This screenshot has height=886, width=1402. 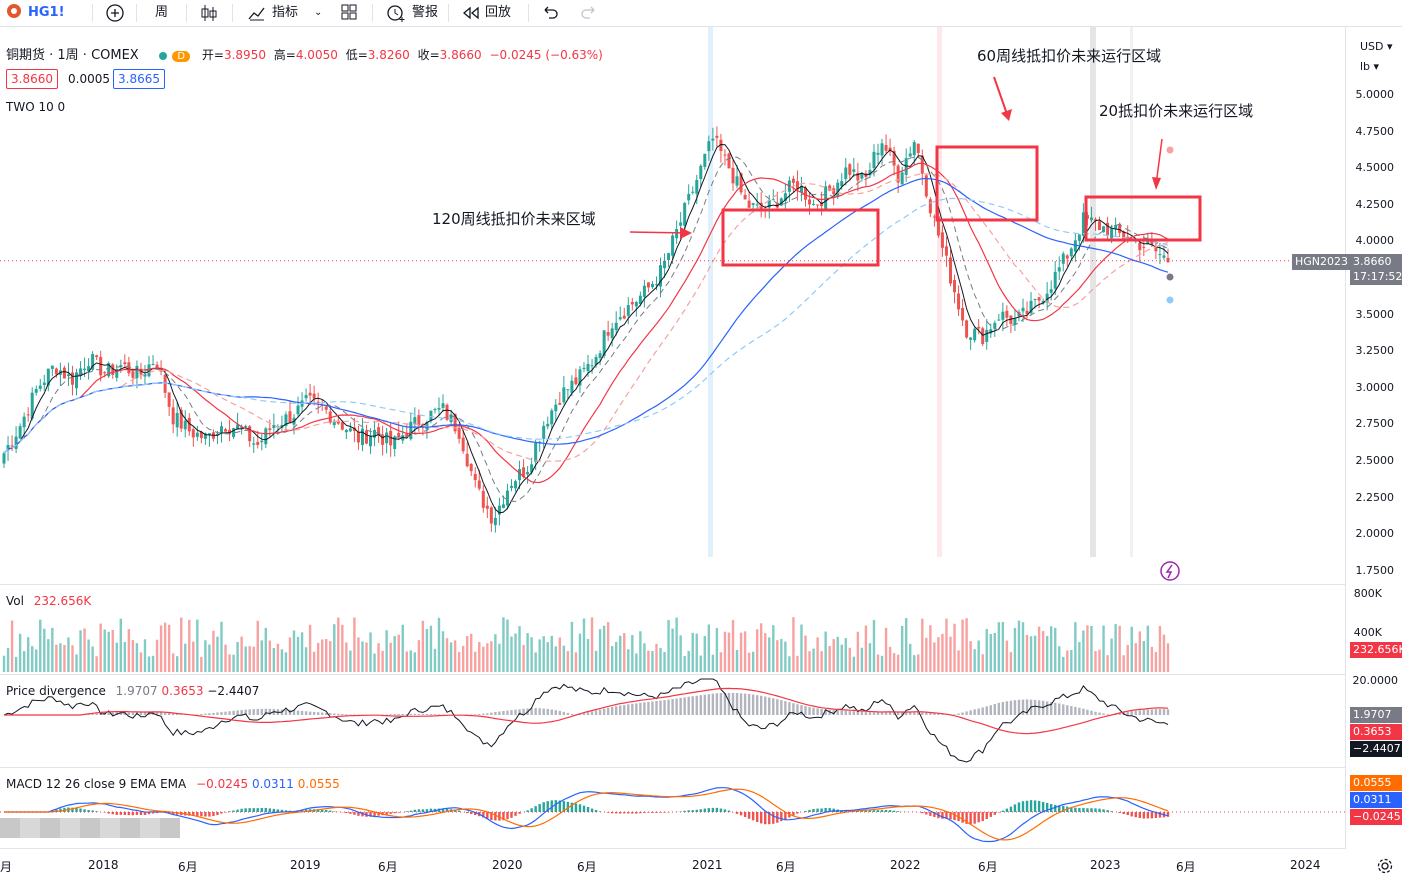 I want to click on volume-value: 232.656K, so click(x=62, y=601).